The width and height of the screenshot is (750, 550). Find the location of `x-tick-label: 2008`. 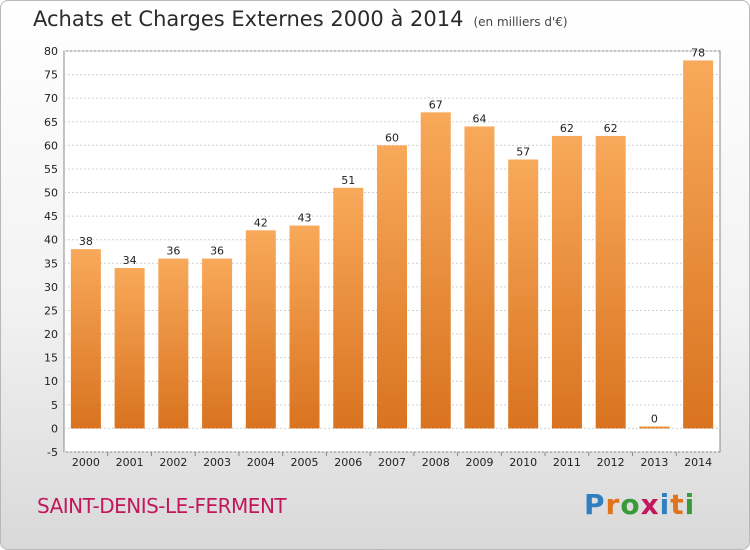

x-tick-label: 2008 is located at coordinates (436, 462).